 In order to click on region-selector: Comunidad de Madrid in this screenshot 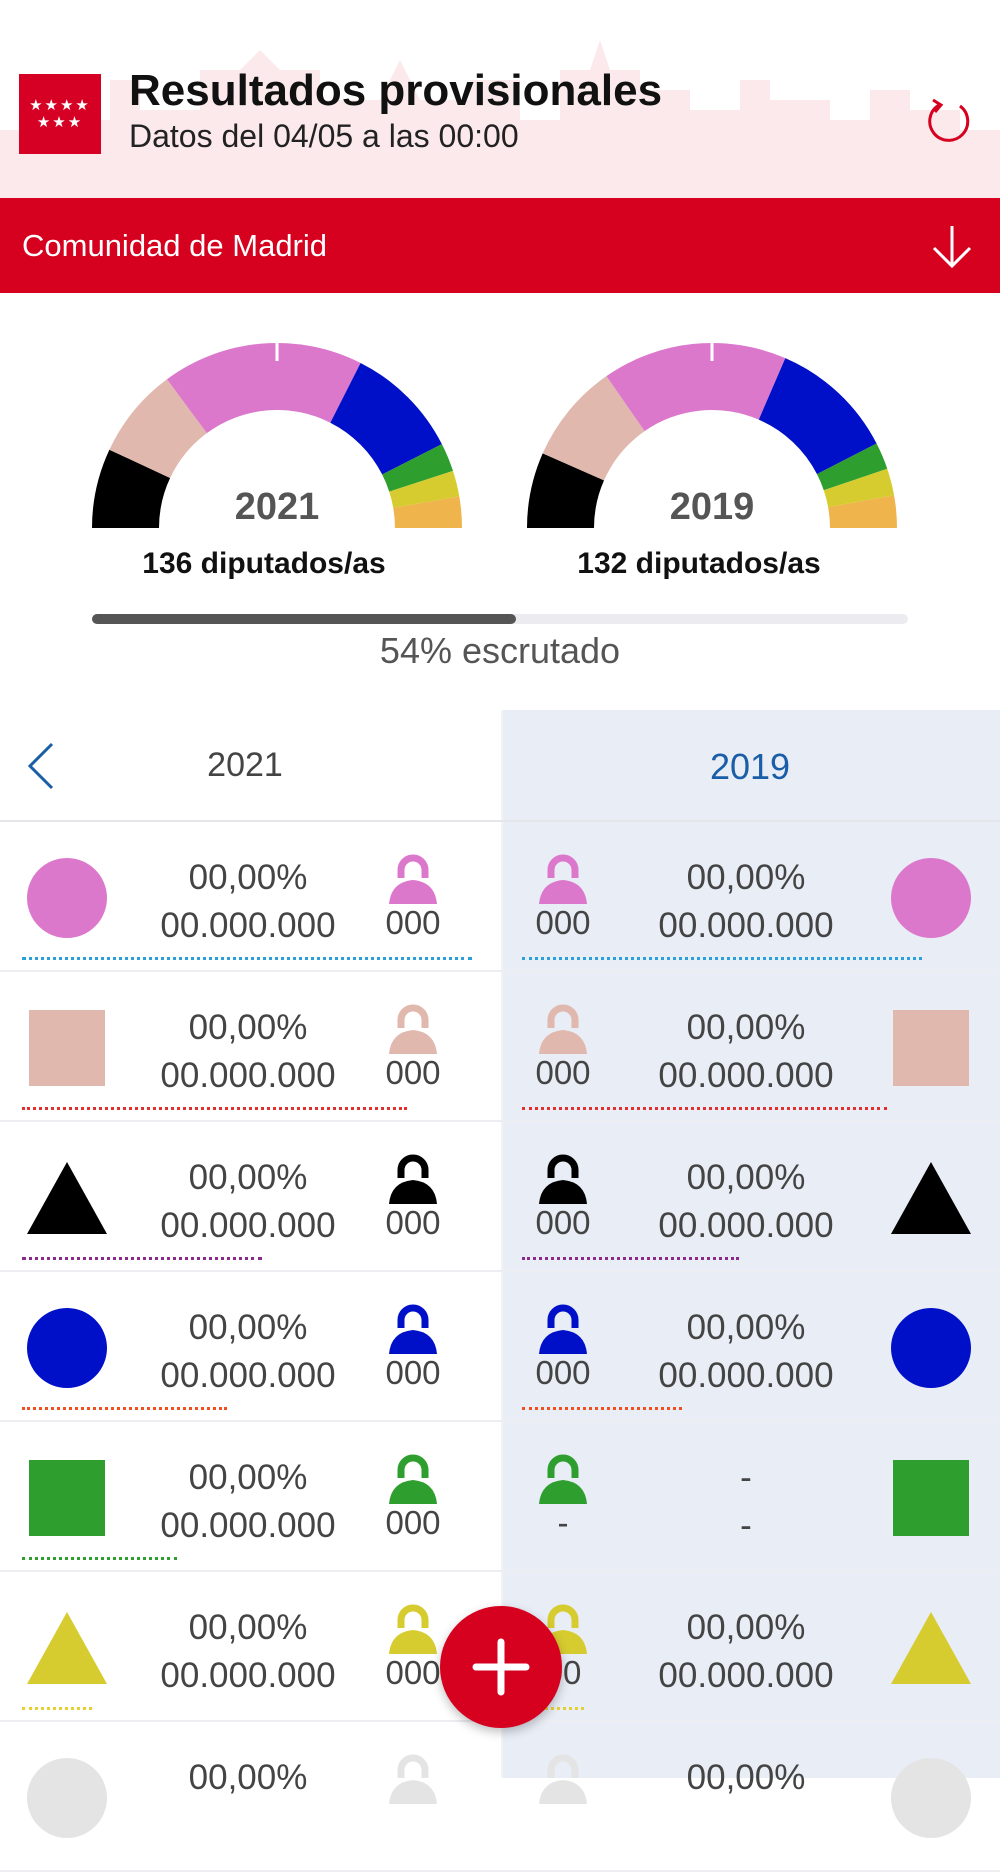, I will do `click(500, 245)`.